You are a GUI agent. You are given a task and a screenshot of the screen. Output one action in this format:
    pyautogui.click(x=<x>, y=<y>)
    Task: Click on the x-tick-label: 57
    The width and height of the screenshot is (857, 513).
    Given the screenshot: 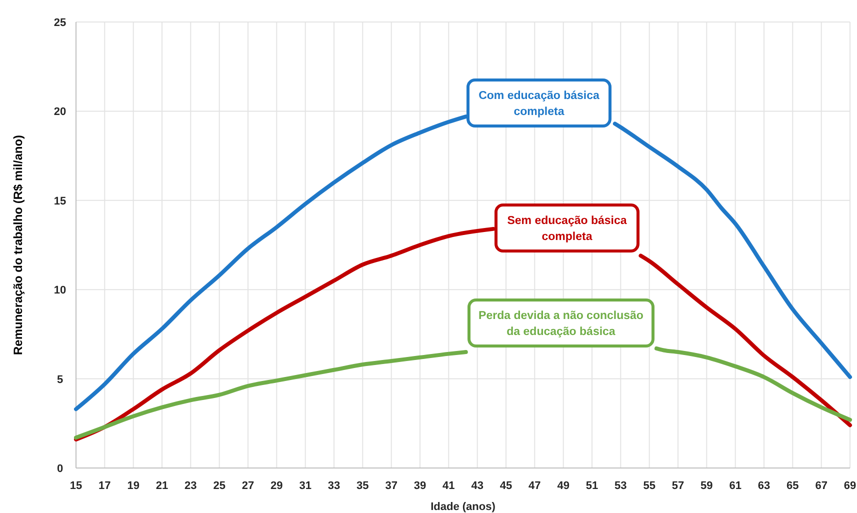 What is the action you would take?
    pyautogui.click(x=678, y=486)
    